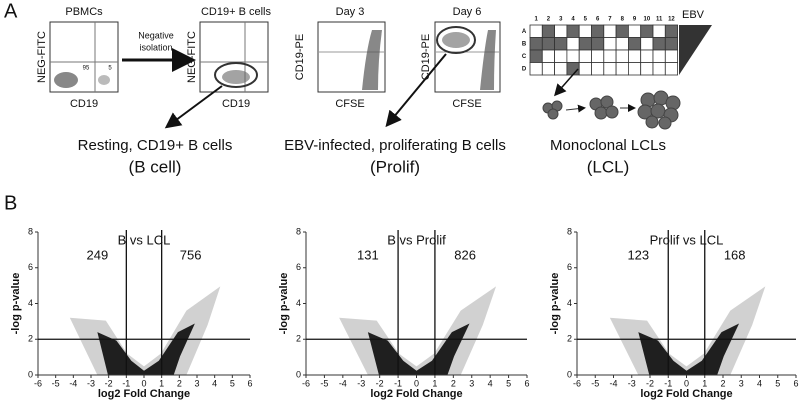 The width and height of the screenshot is (800, 400). Describe the element at coordinates (298, 267) in the screenshot. I see `y-tick-label: 6` at that location.